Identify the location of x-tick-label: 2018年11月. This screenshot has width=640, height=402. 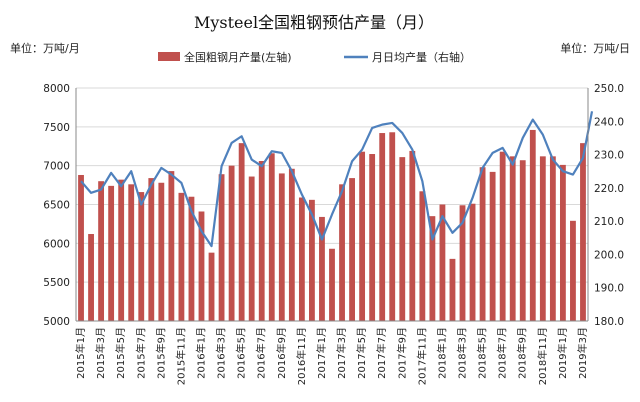
(542, 356).